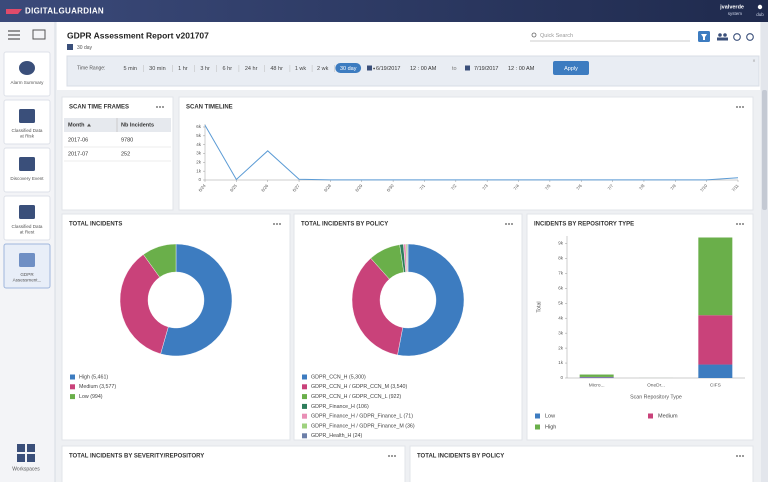 This screenshot has width=768, height=482. What do you see at coordinates (28, 82) in the screenshot?
I see `sidebar-item-label: Alarm Summary` at bounding box center [28, 82].